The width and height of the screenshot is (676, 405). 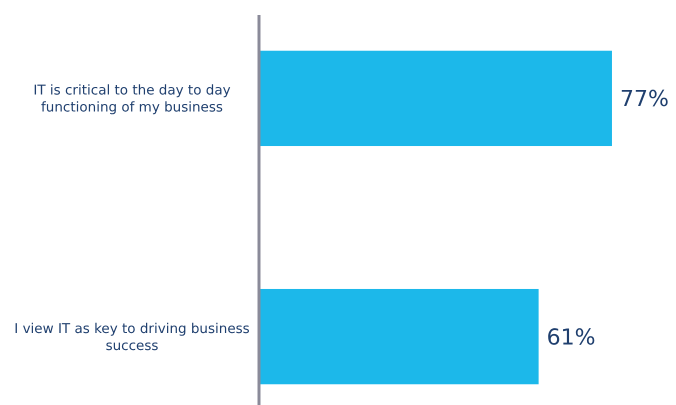 What do you see at coordinates (571, 337) in the screenshot?
I see `data-label: 61%` at bounding box center [571, 337].